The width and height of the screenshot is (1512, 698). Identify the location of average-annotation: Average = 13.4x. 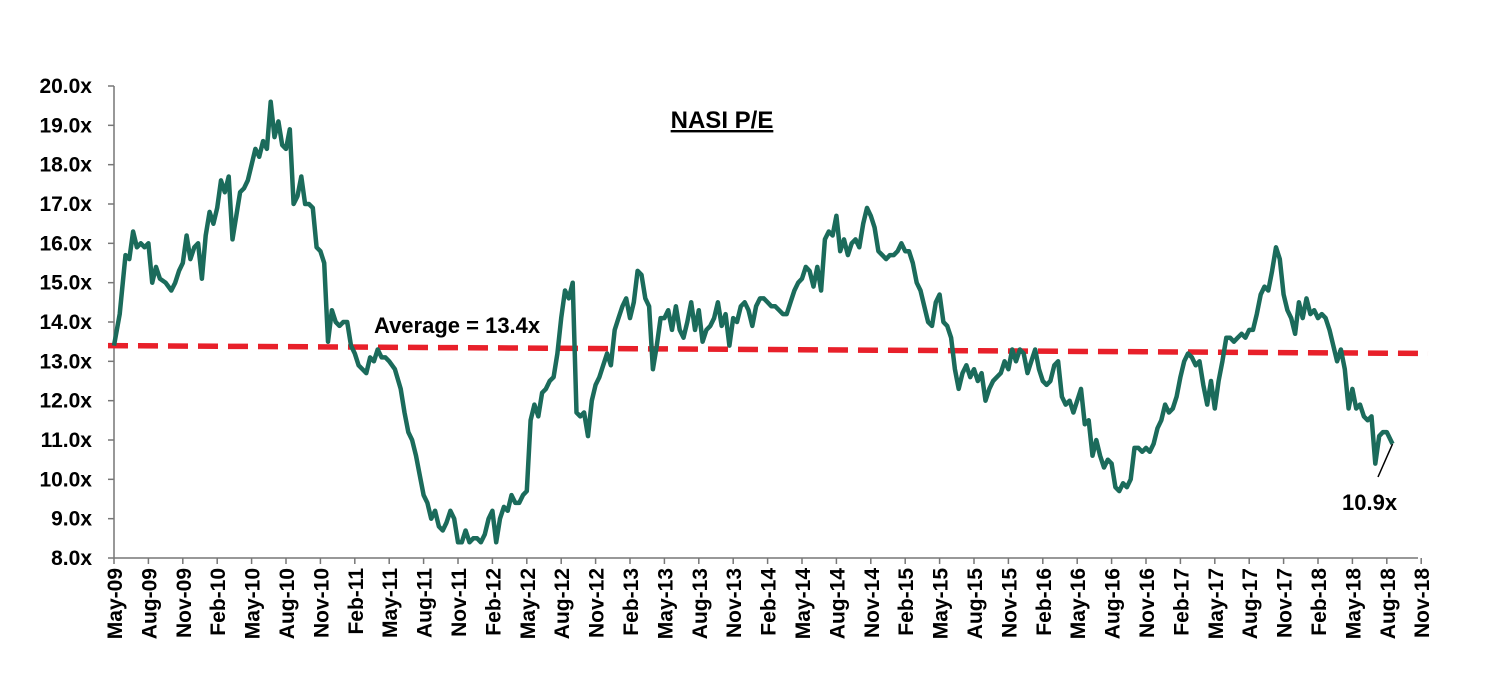
(457, 325).